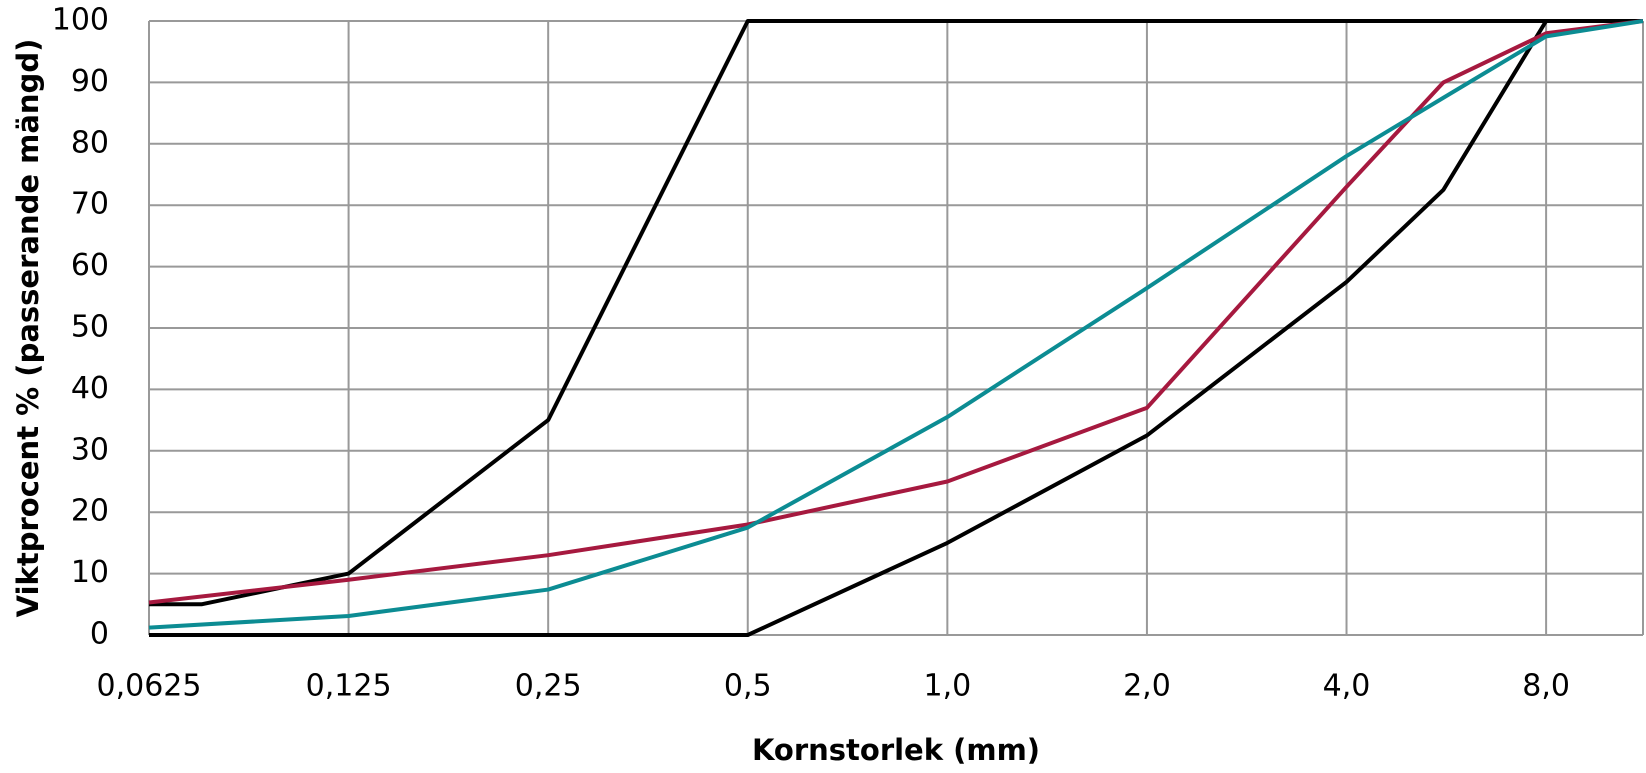 The image size is (1646, 773). I want to click on x-axis-label: Kornstorlek (mm), so click(896, 750).